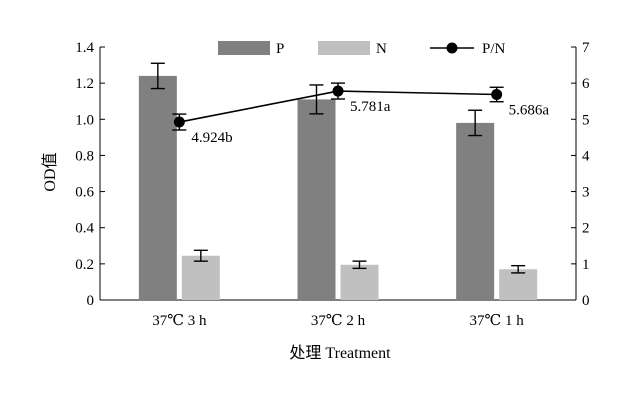  What do you see at coordinates (586, 265) in the screenshot?
I see `y2-tick-label: 1` at bounding box center [586, 265].